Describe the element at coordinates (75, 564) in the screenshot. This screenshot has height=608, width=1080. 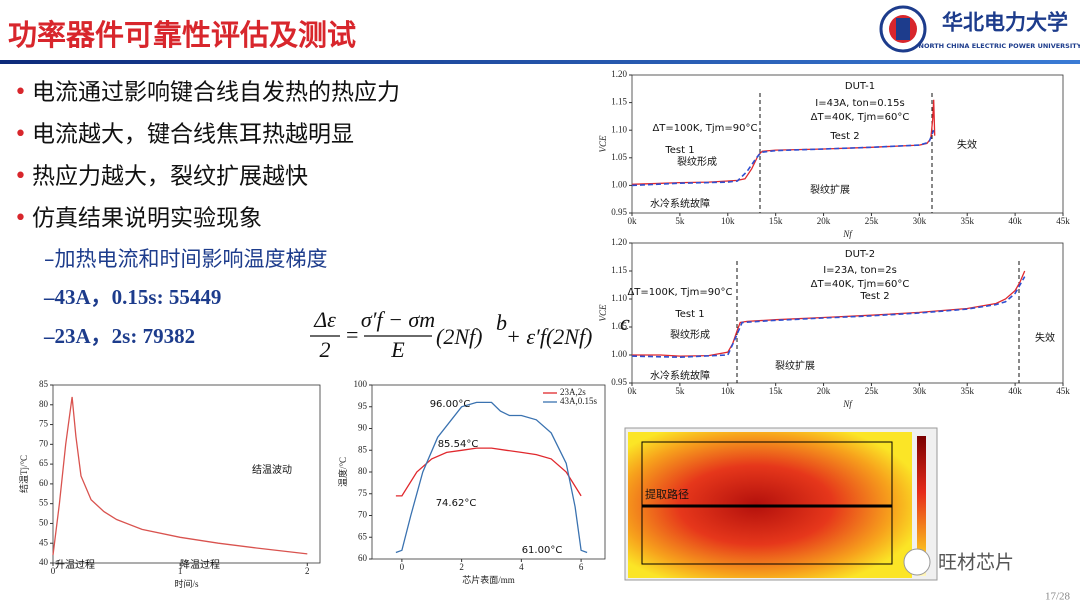
I see `annotation: 升温过程` at that location.